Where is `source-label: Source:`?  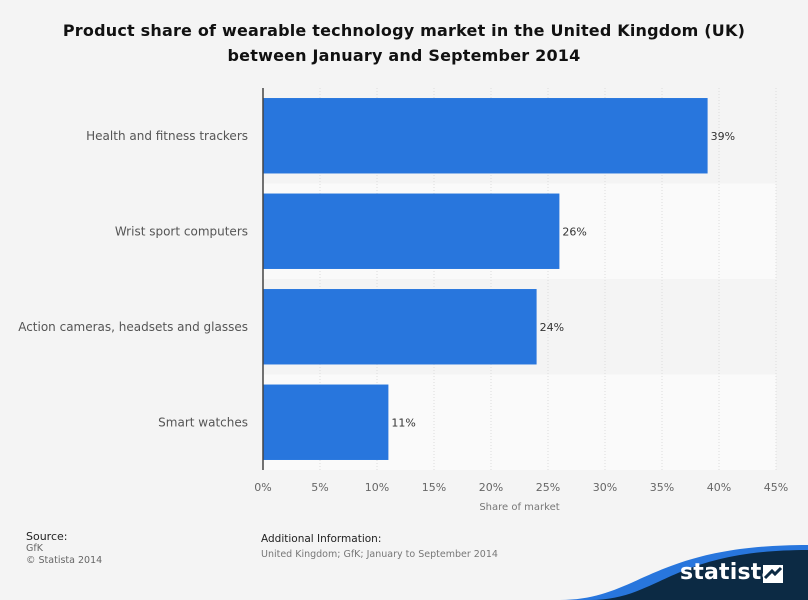
source-label: Source: is located at coordinates (47, 536).